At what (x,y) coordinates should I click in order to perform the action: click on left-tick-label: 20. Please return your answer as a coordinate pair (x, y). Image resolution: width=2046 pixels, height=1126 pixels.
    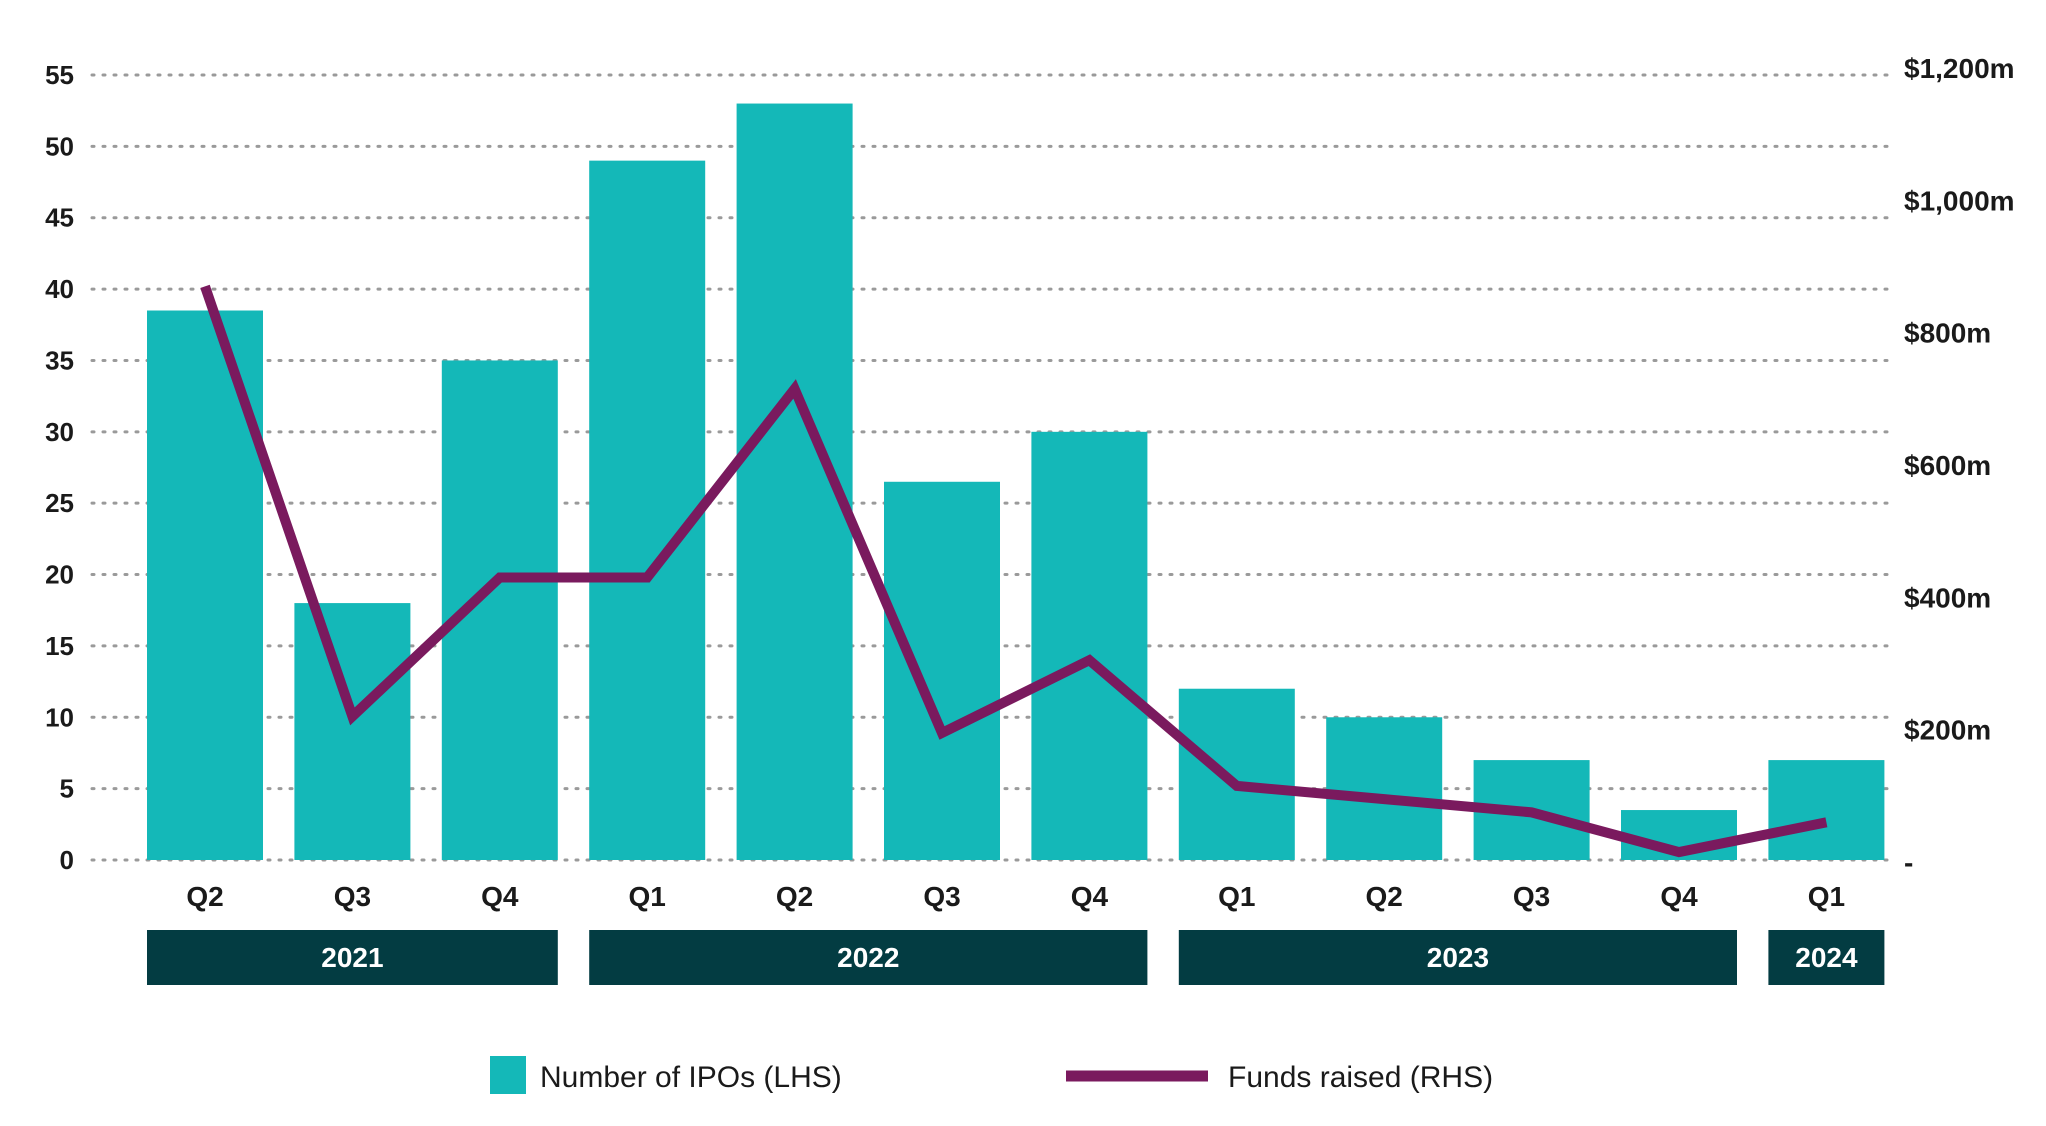
    Looking at the image, I should click on (59, 575).